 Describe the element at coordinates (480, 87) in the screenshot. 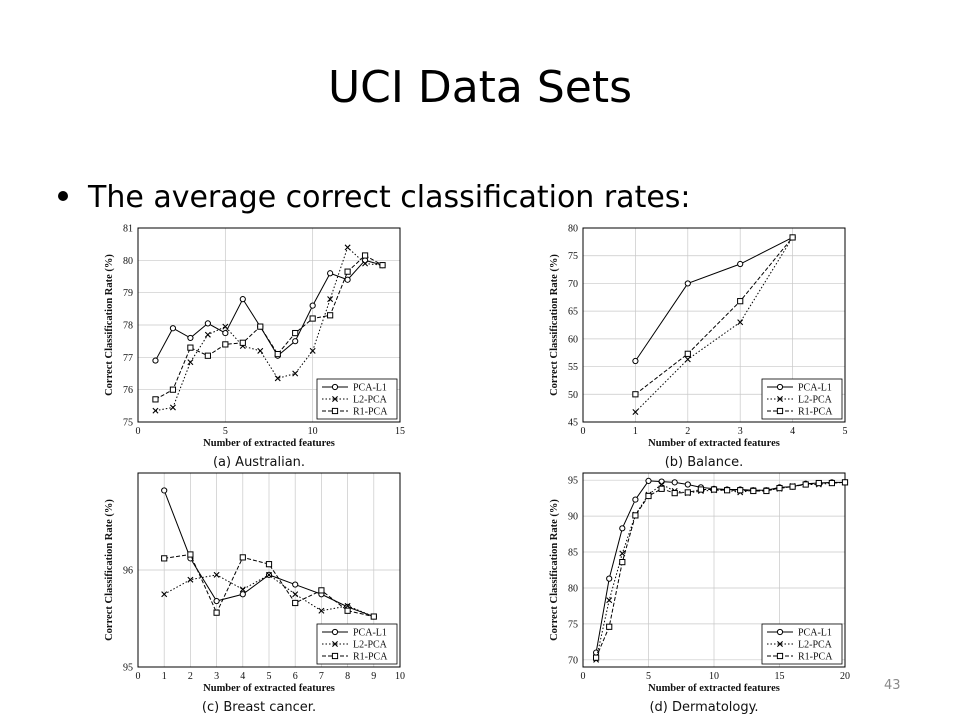

I see `slide-title: UCI Data Sets` at that location.